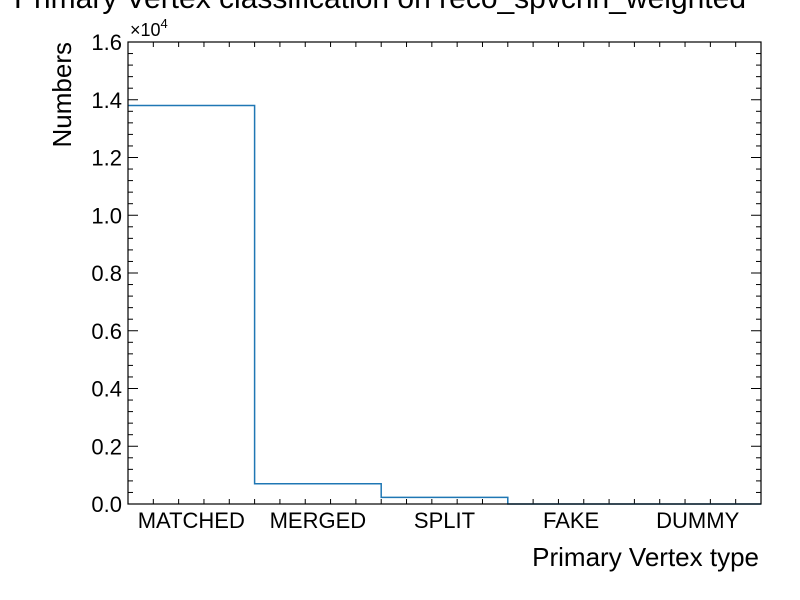 This screenshot has width=800, height=600. What do you see at coordinates (62, 94) in the screenshot?
I see `y-axis-label: Numbers` at bounding box center [62, 94].